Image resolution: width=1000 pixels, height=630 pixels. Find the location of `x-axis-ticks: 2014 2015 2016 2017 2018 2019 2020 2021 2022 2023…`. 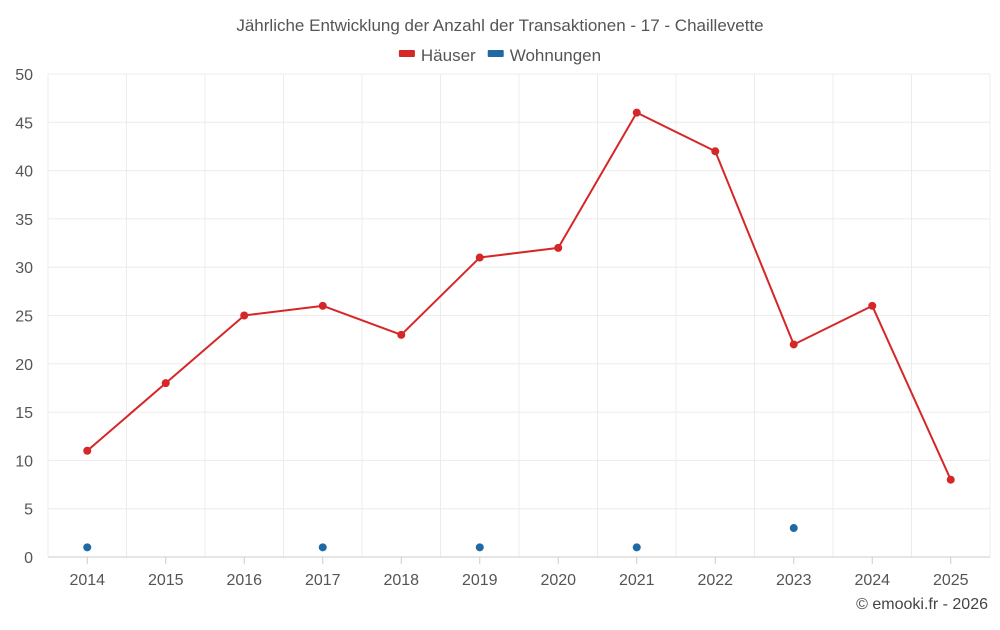

x-axis-ticks: 2014 2015 2016 2017 2018 2019 2020 2021 2022 2023… is located at coordinates (519, 573).